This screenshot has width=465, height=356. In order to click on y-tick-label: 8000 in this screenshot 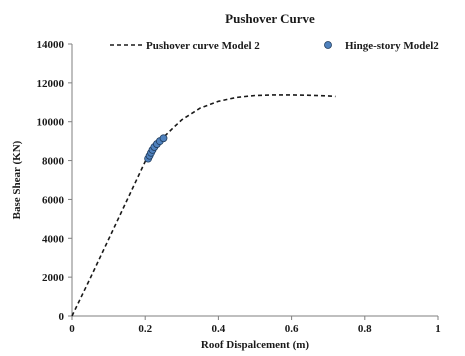, I will do `click(53, 162)`.